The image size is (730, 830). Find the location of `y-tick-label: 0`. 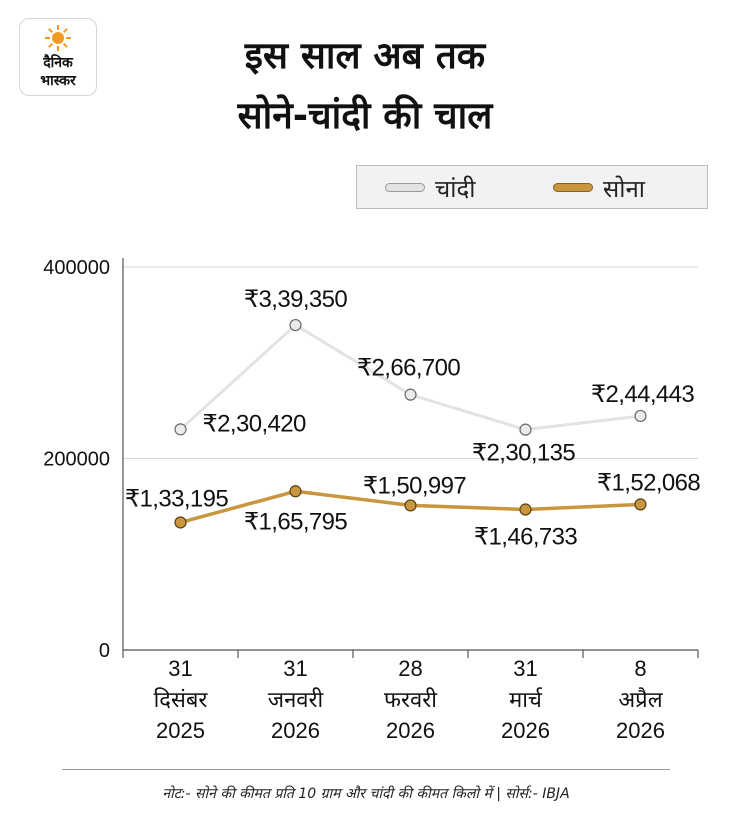

y-tick-label: 0 is located at coordinates (104, 651).